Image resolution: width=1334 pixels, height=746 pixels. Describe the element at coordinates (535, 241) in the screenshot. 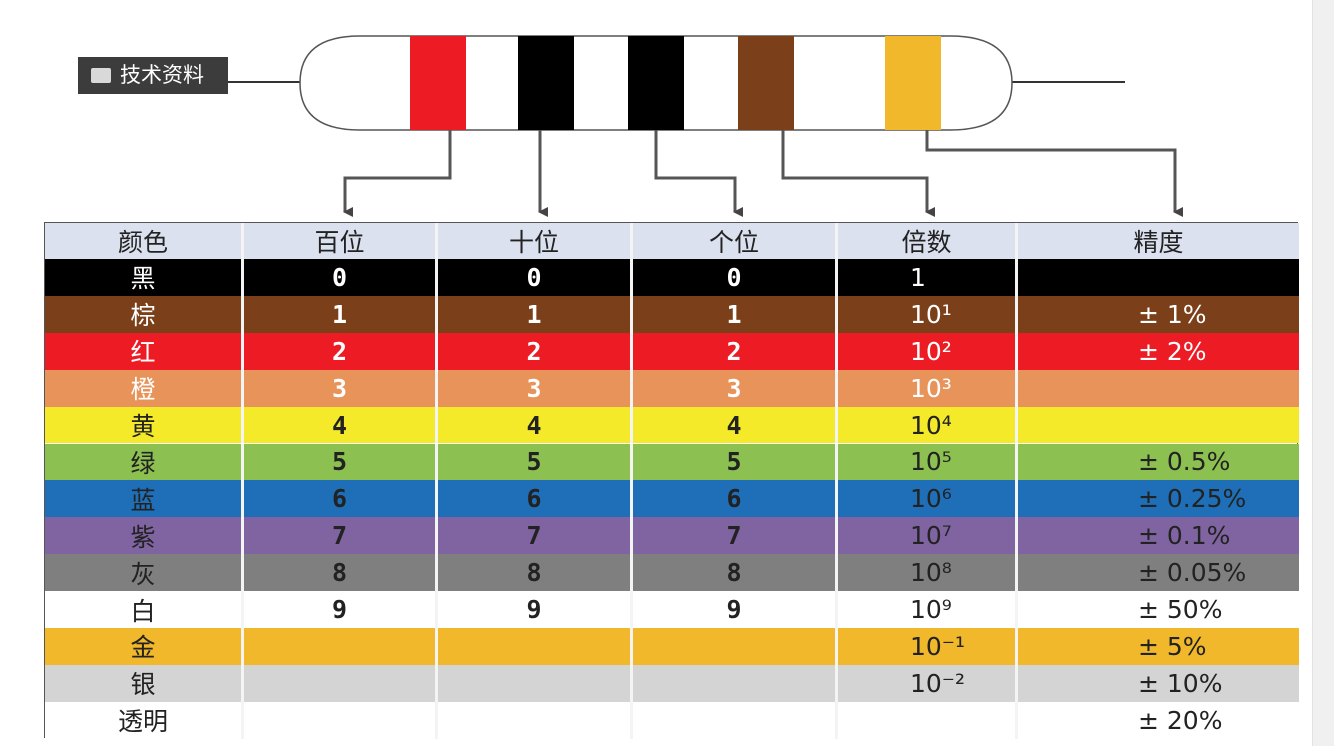

I see `table-cell: 十位` at that location.